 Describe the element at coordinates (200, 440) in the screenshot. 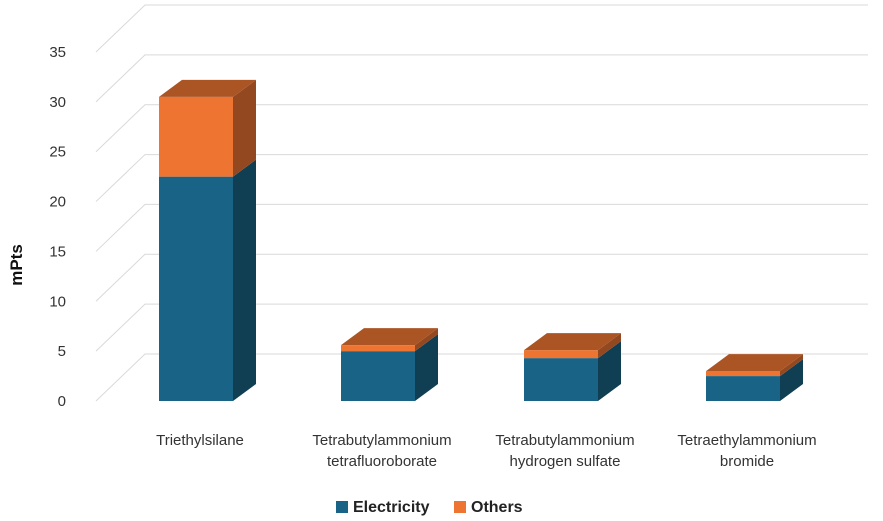

I see `category-label: Triethylsilane` at that location.